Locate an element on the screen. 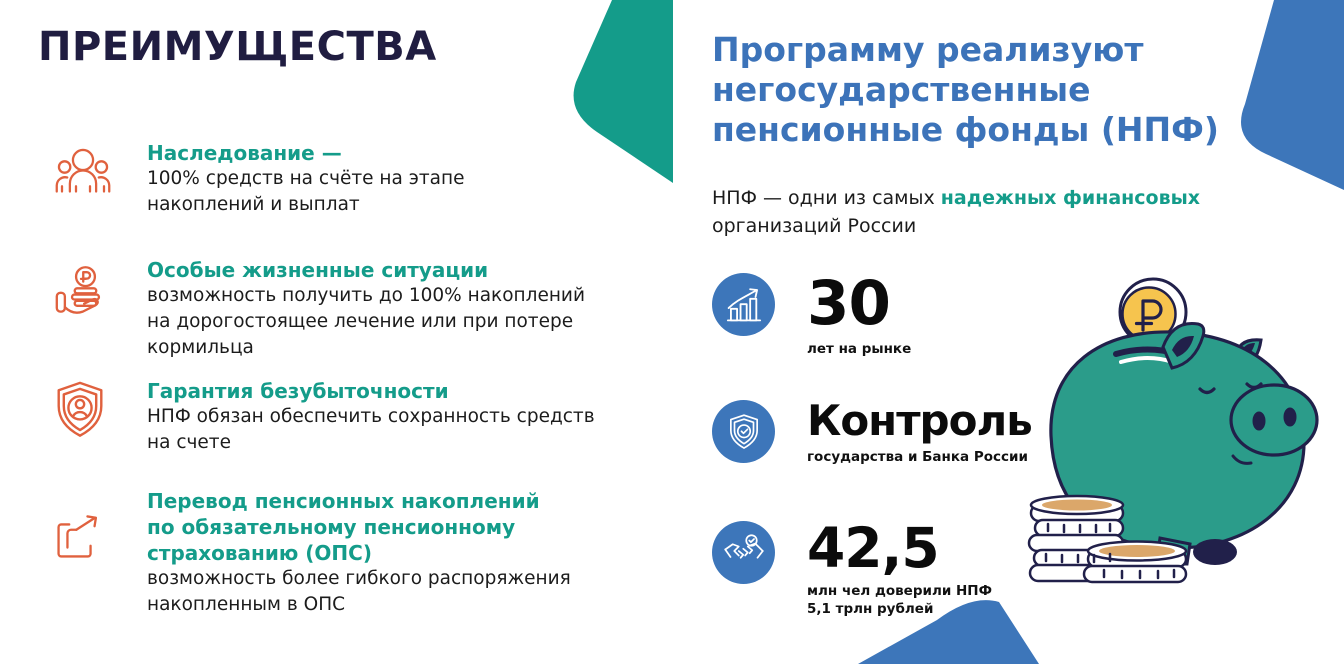 The image size is (1344, 664). stat-row: 30 лет на рынке is located at coordinates (811, 315).